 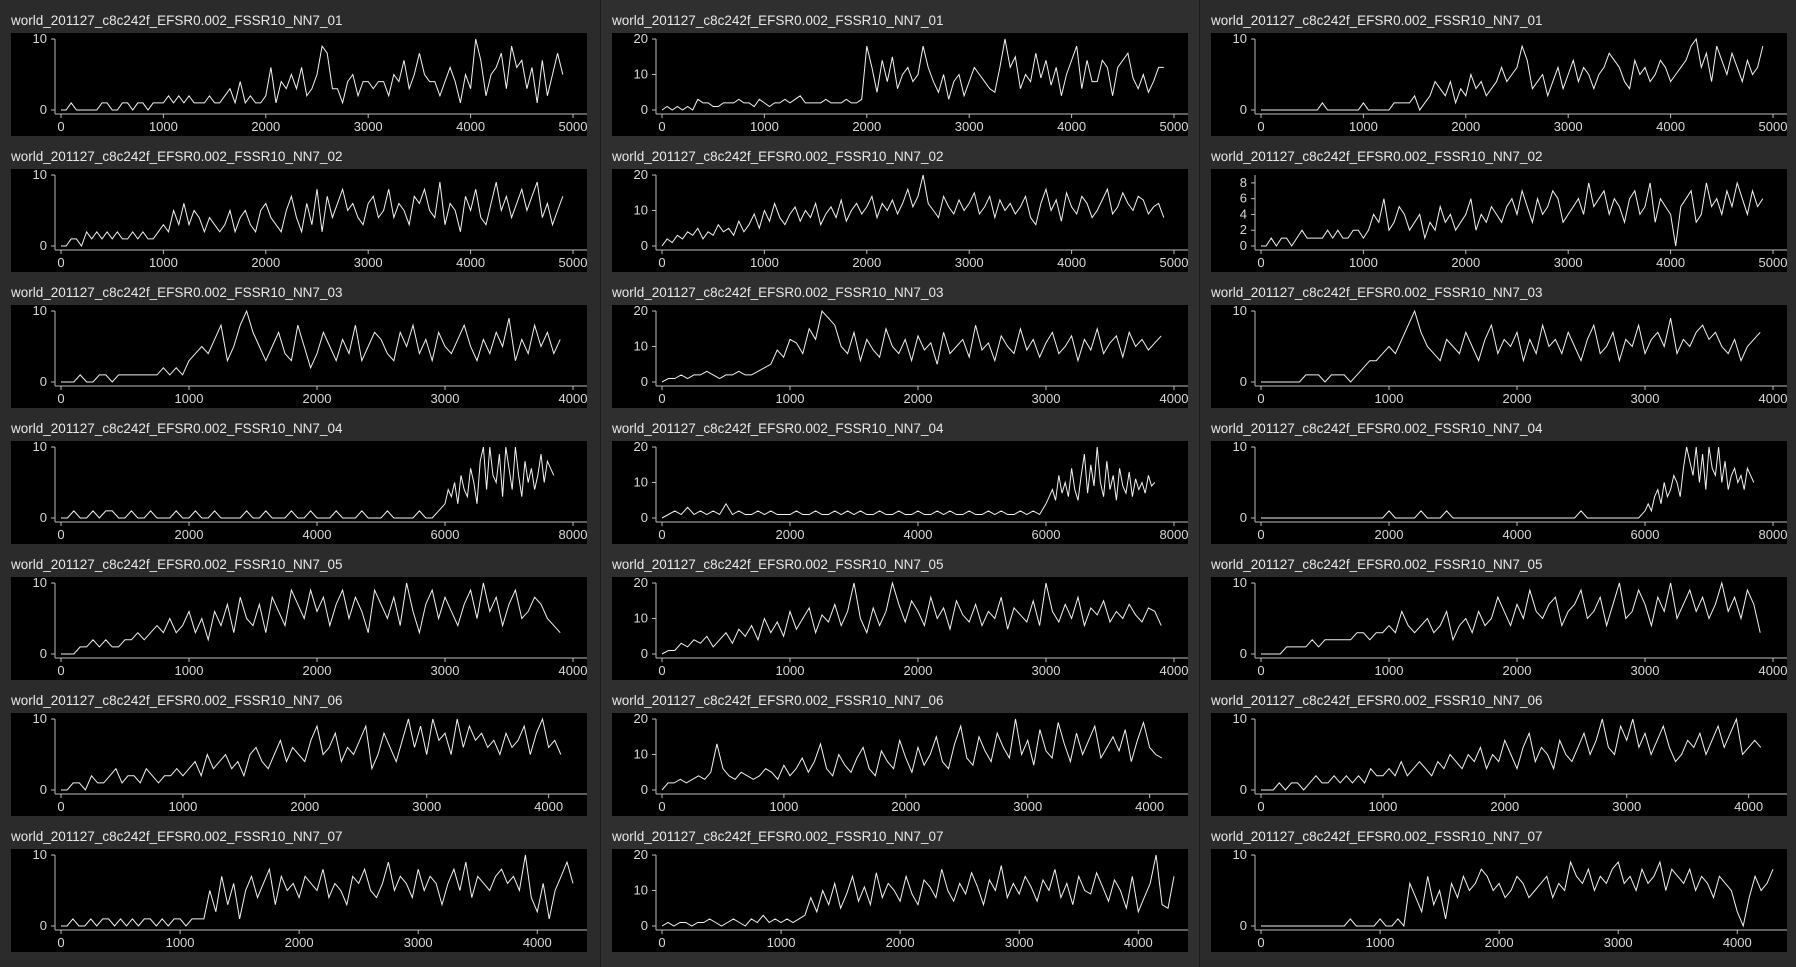 What do you see at coordinates (1773, 534) in the screenshot?
I see `x-tick-label: 8000` at bounding box center [1773, 534].